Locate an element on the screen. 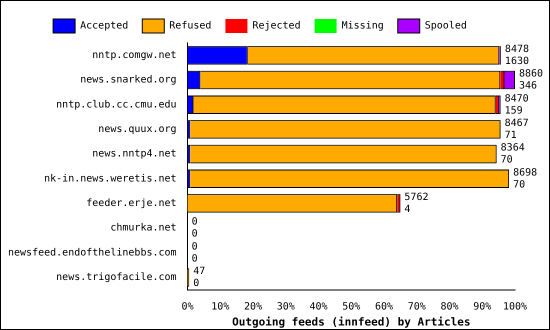 The height and width of the screenshot is (330, 550). legend-label: Accepted is located at coordinates (104, 26).